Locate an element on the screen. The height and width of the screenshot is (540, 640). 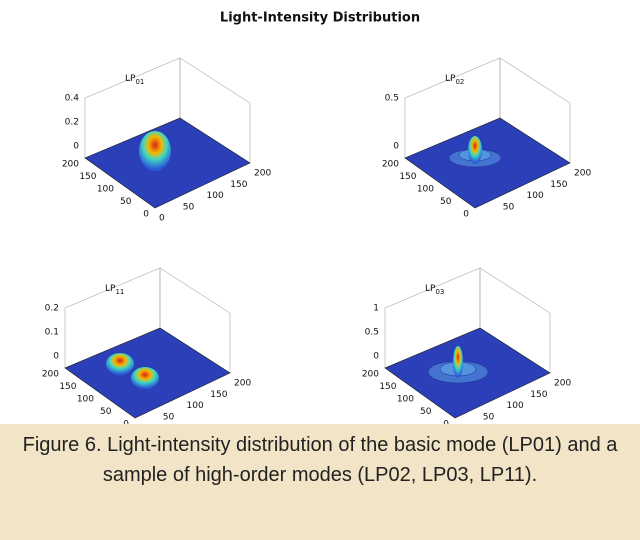
z-tick-label: 0.1 is located at coordinates (52, 333).